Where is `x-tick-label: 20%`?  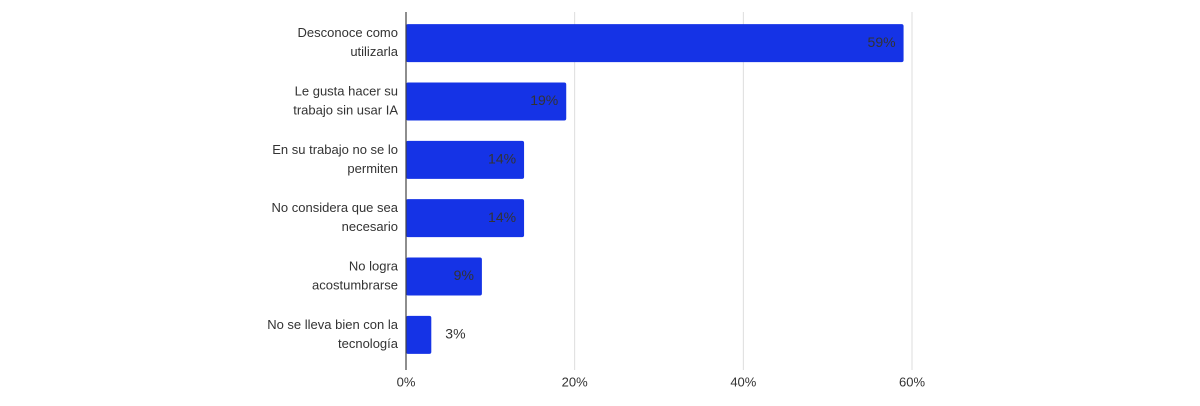 x-tick-label: 20% is located at coordinates (575, 381).